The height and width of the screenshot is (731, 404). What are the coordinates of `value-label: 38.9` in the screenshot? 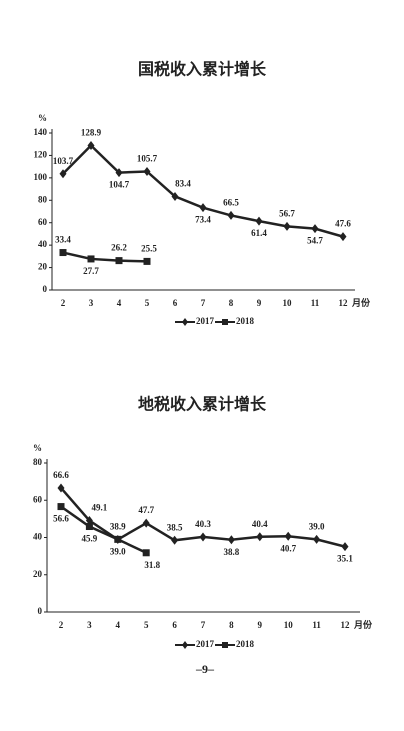 It's located at (118, 527).